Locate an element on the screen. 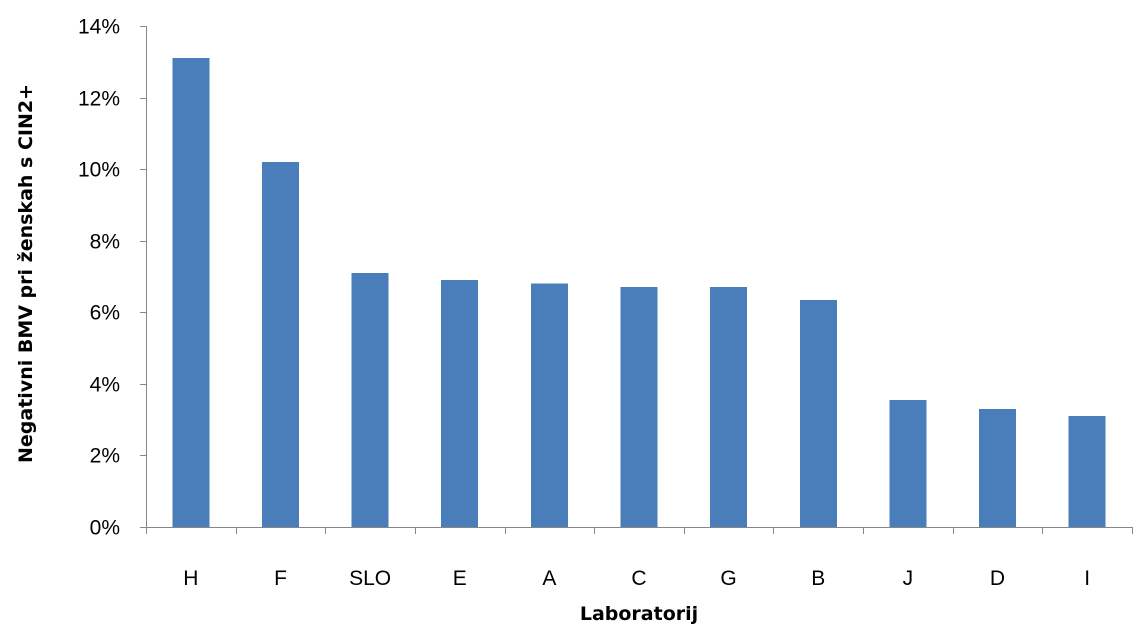 The height and width of the screenshot is (628, 1147). bar-e is located at coordinates (460, 403).